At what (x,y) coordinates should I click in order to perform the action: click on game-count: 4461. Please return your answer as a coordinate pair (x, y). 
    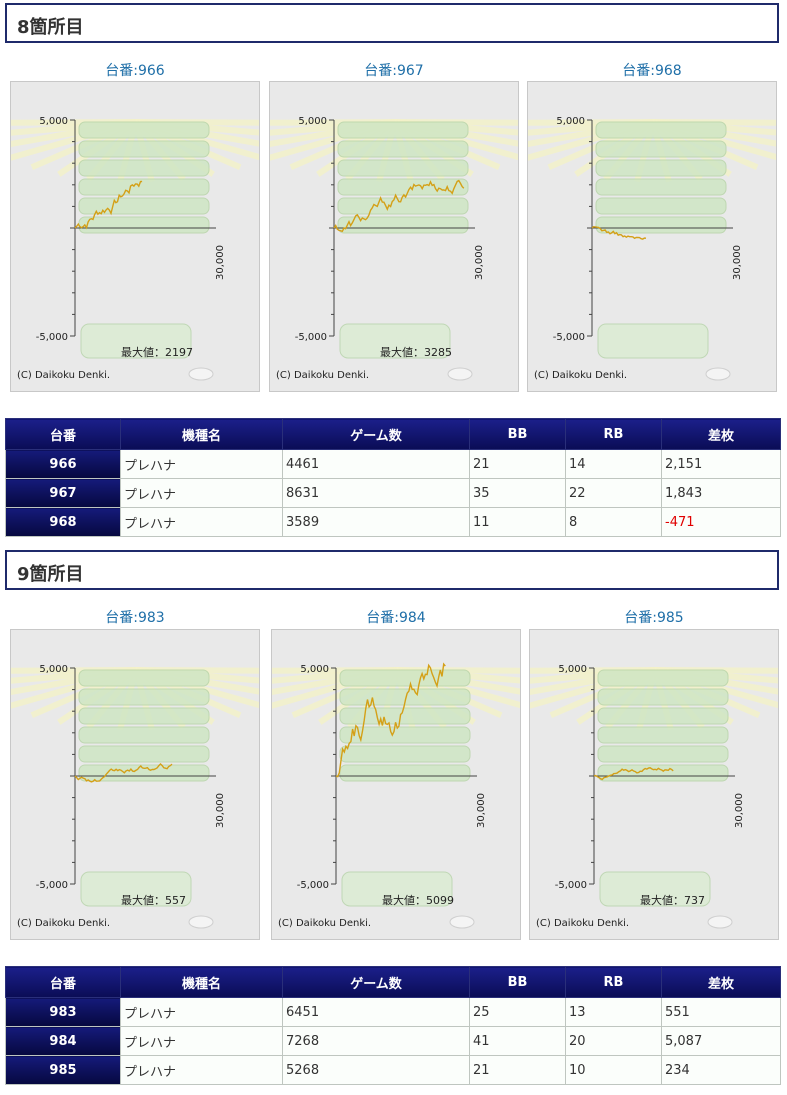
    Looking at the image, I should click on (376, 464).